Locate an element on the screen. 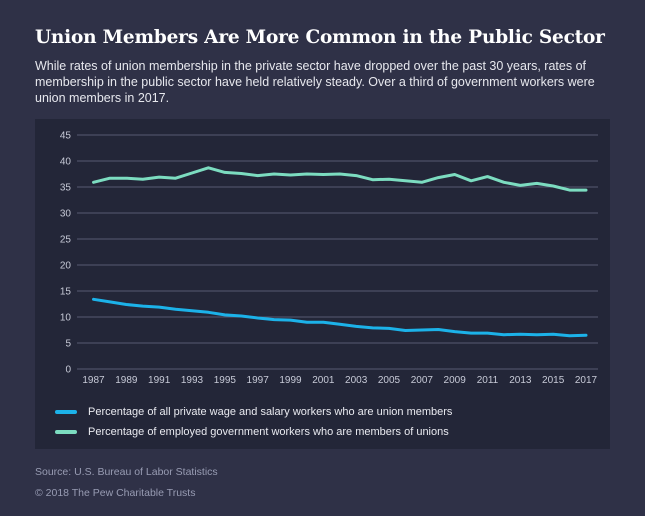  y-axis-tick-label: 40 is located at coordinates (66, 162).